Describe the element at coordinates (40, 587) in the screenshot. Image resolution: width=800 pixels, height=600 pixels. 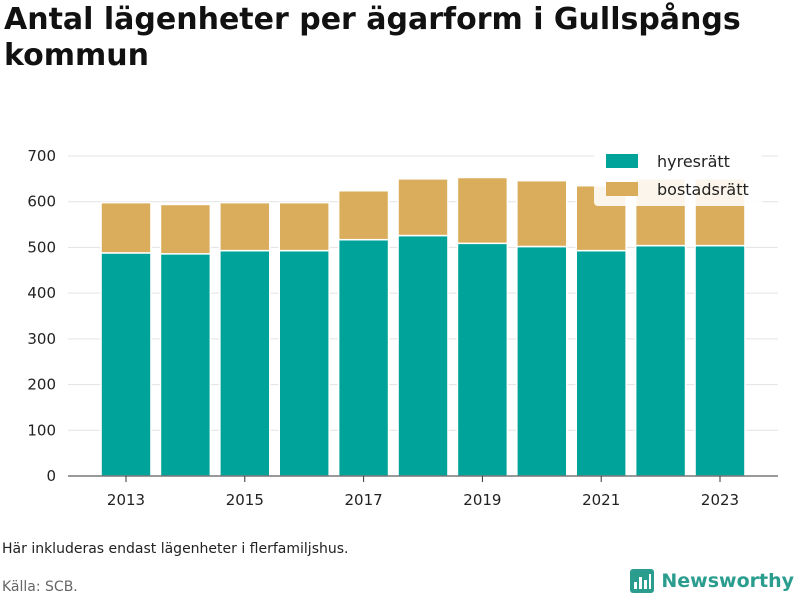
I see `chart-source: Källa: SCB.` at that location.